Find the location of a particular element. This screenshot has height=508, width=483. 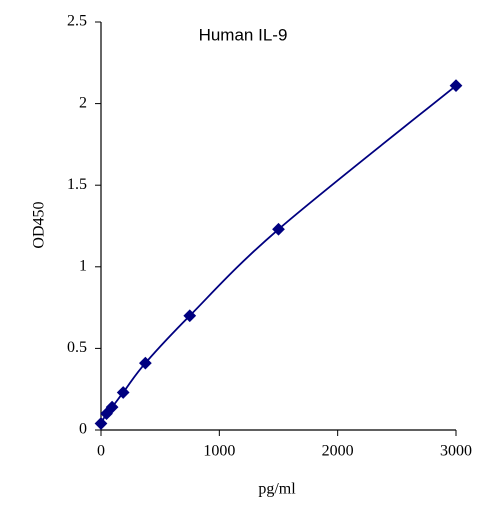

y-tick-label: 2.5 is located at coordinates (77, 21).